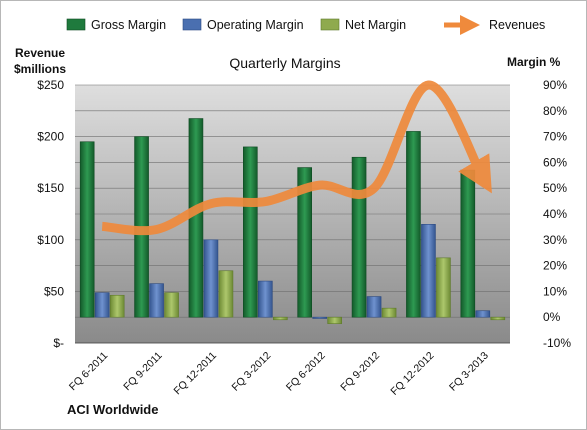 The height and width of the screenshot is (430, 587). What do you see at coordinates (112, 409) in the screenshot?
I see `company-name: ACI Worldwide` at bounding box center [112, 409].